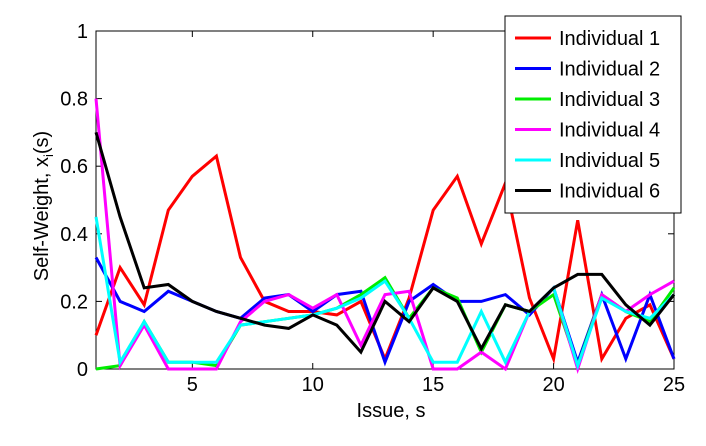 This screenshot has width=706, height=446. What do you see at coordinates (609, 39) in the screenshot?
I see `legend-label: Individual 1` at bounding box center [609, 39].